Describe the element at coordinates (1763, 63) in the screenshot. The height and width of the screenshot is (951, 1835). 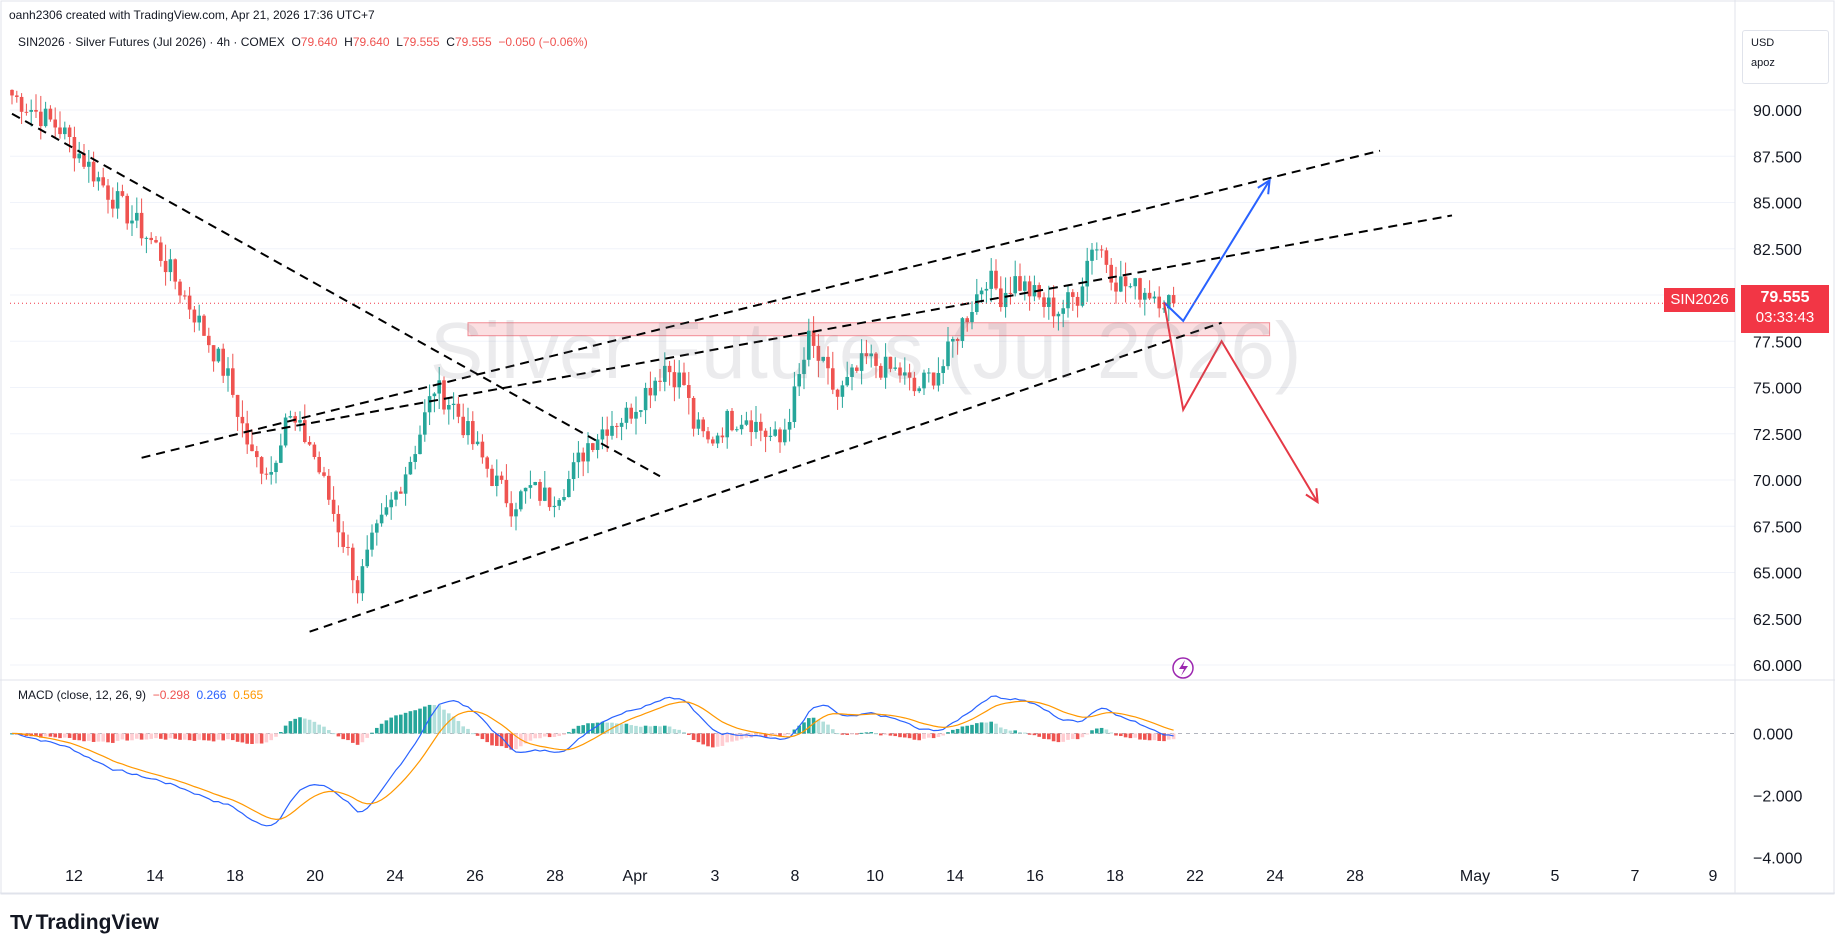
I see `user-label: apoz` at that location.